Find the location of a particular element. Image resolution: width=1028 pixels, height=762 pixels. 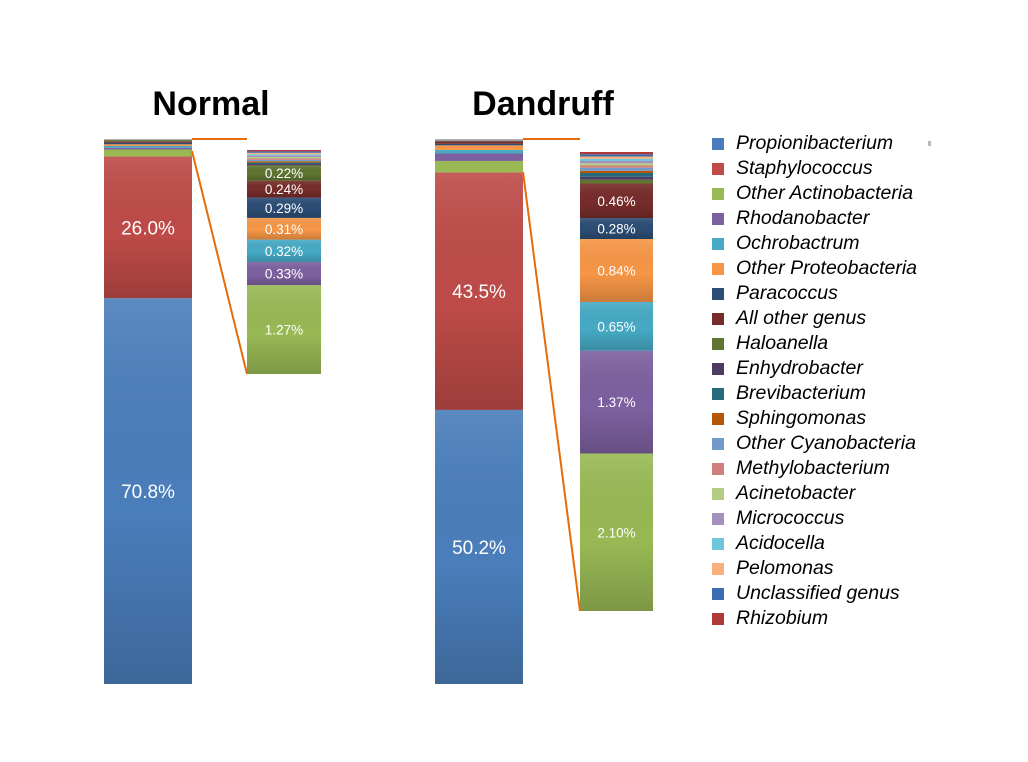

legend-item: Unclassified genus is located at coordinates (862, 593).